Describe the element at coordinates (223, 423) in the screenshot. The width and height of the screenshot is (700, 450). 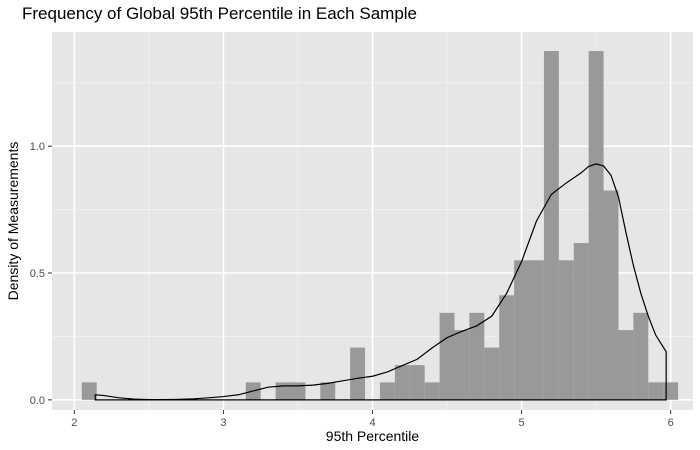
I see `x-tick-label: 3` at that location.